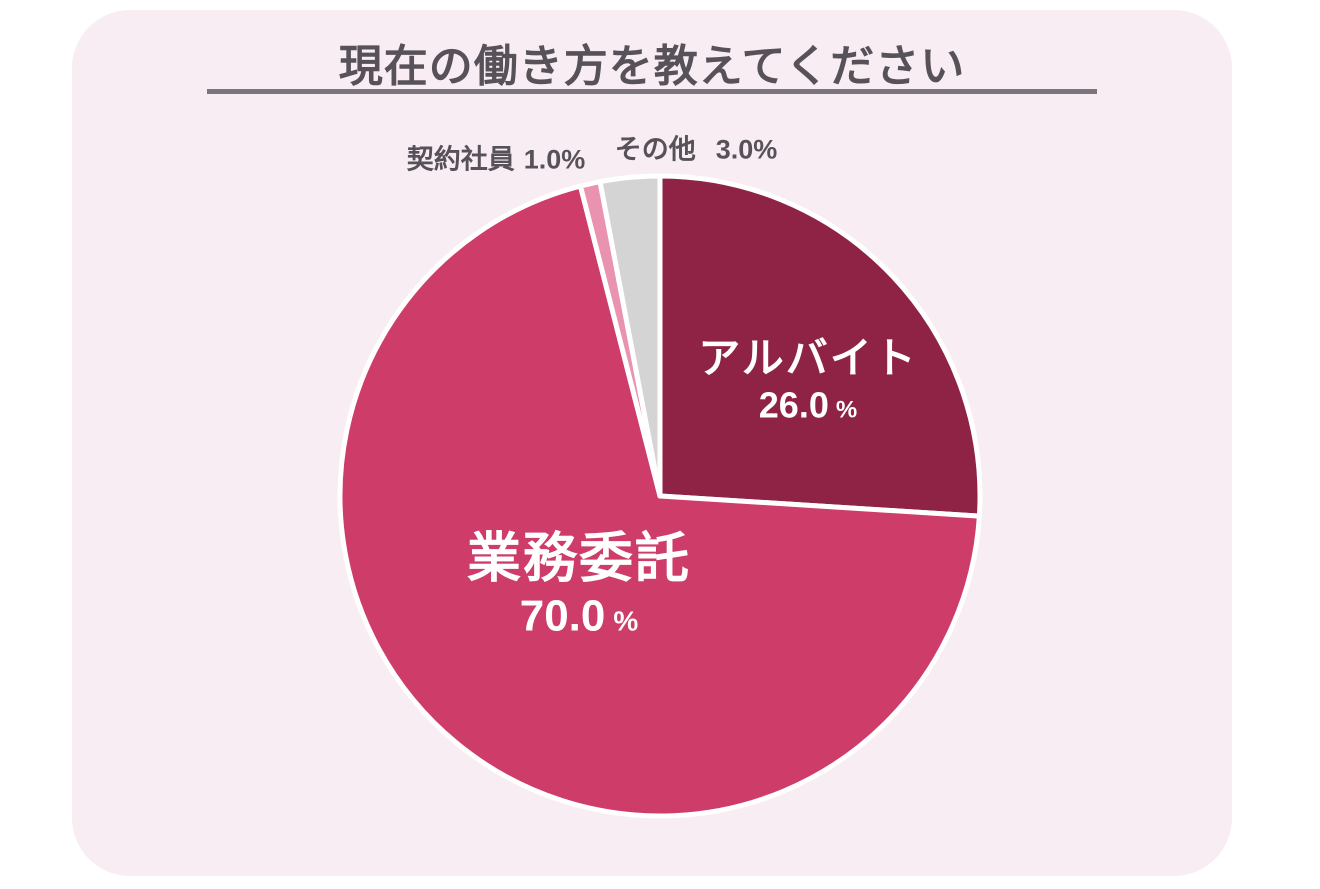 The width and height of the screenshot is (1320, 889). Describe the element at coordinates (808, 358) in the screenshot. I see `slice-label-name: アルバイト` at that location.